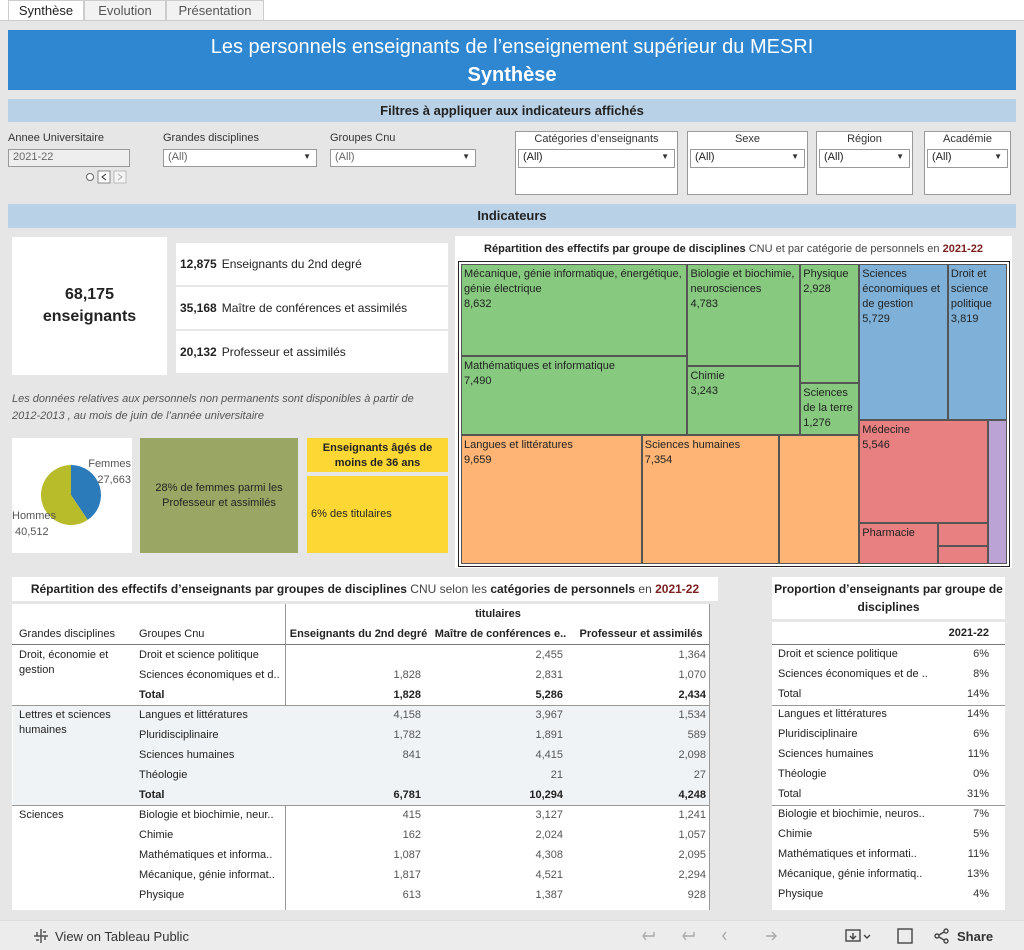 This screenshot has height=950, width=1024. What do you see at coordinates (172, 634) in the screenshot?
I see `column-header: Groupes Cnu` at bounding box center [172, 634].